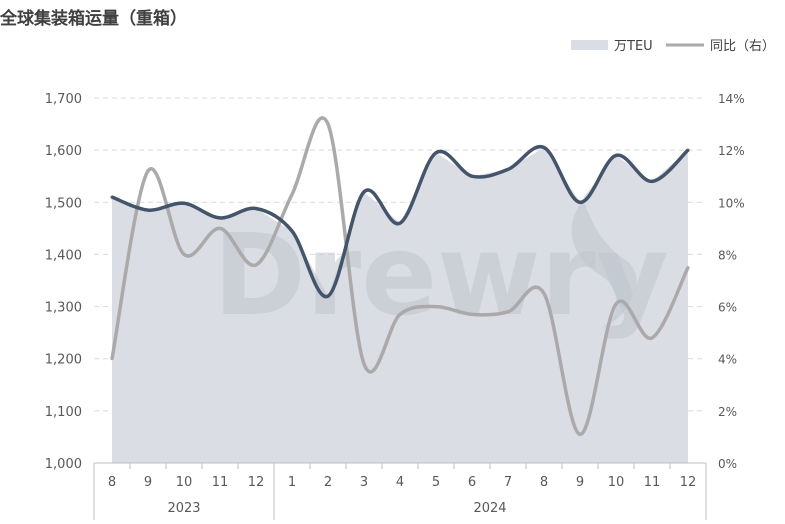  Describe the element at coordinates (589, 45) in the screenshot. I see `legend-swatch-volume` at that location.